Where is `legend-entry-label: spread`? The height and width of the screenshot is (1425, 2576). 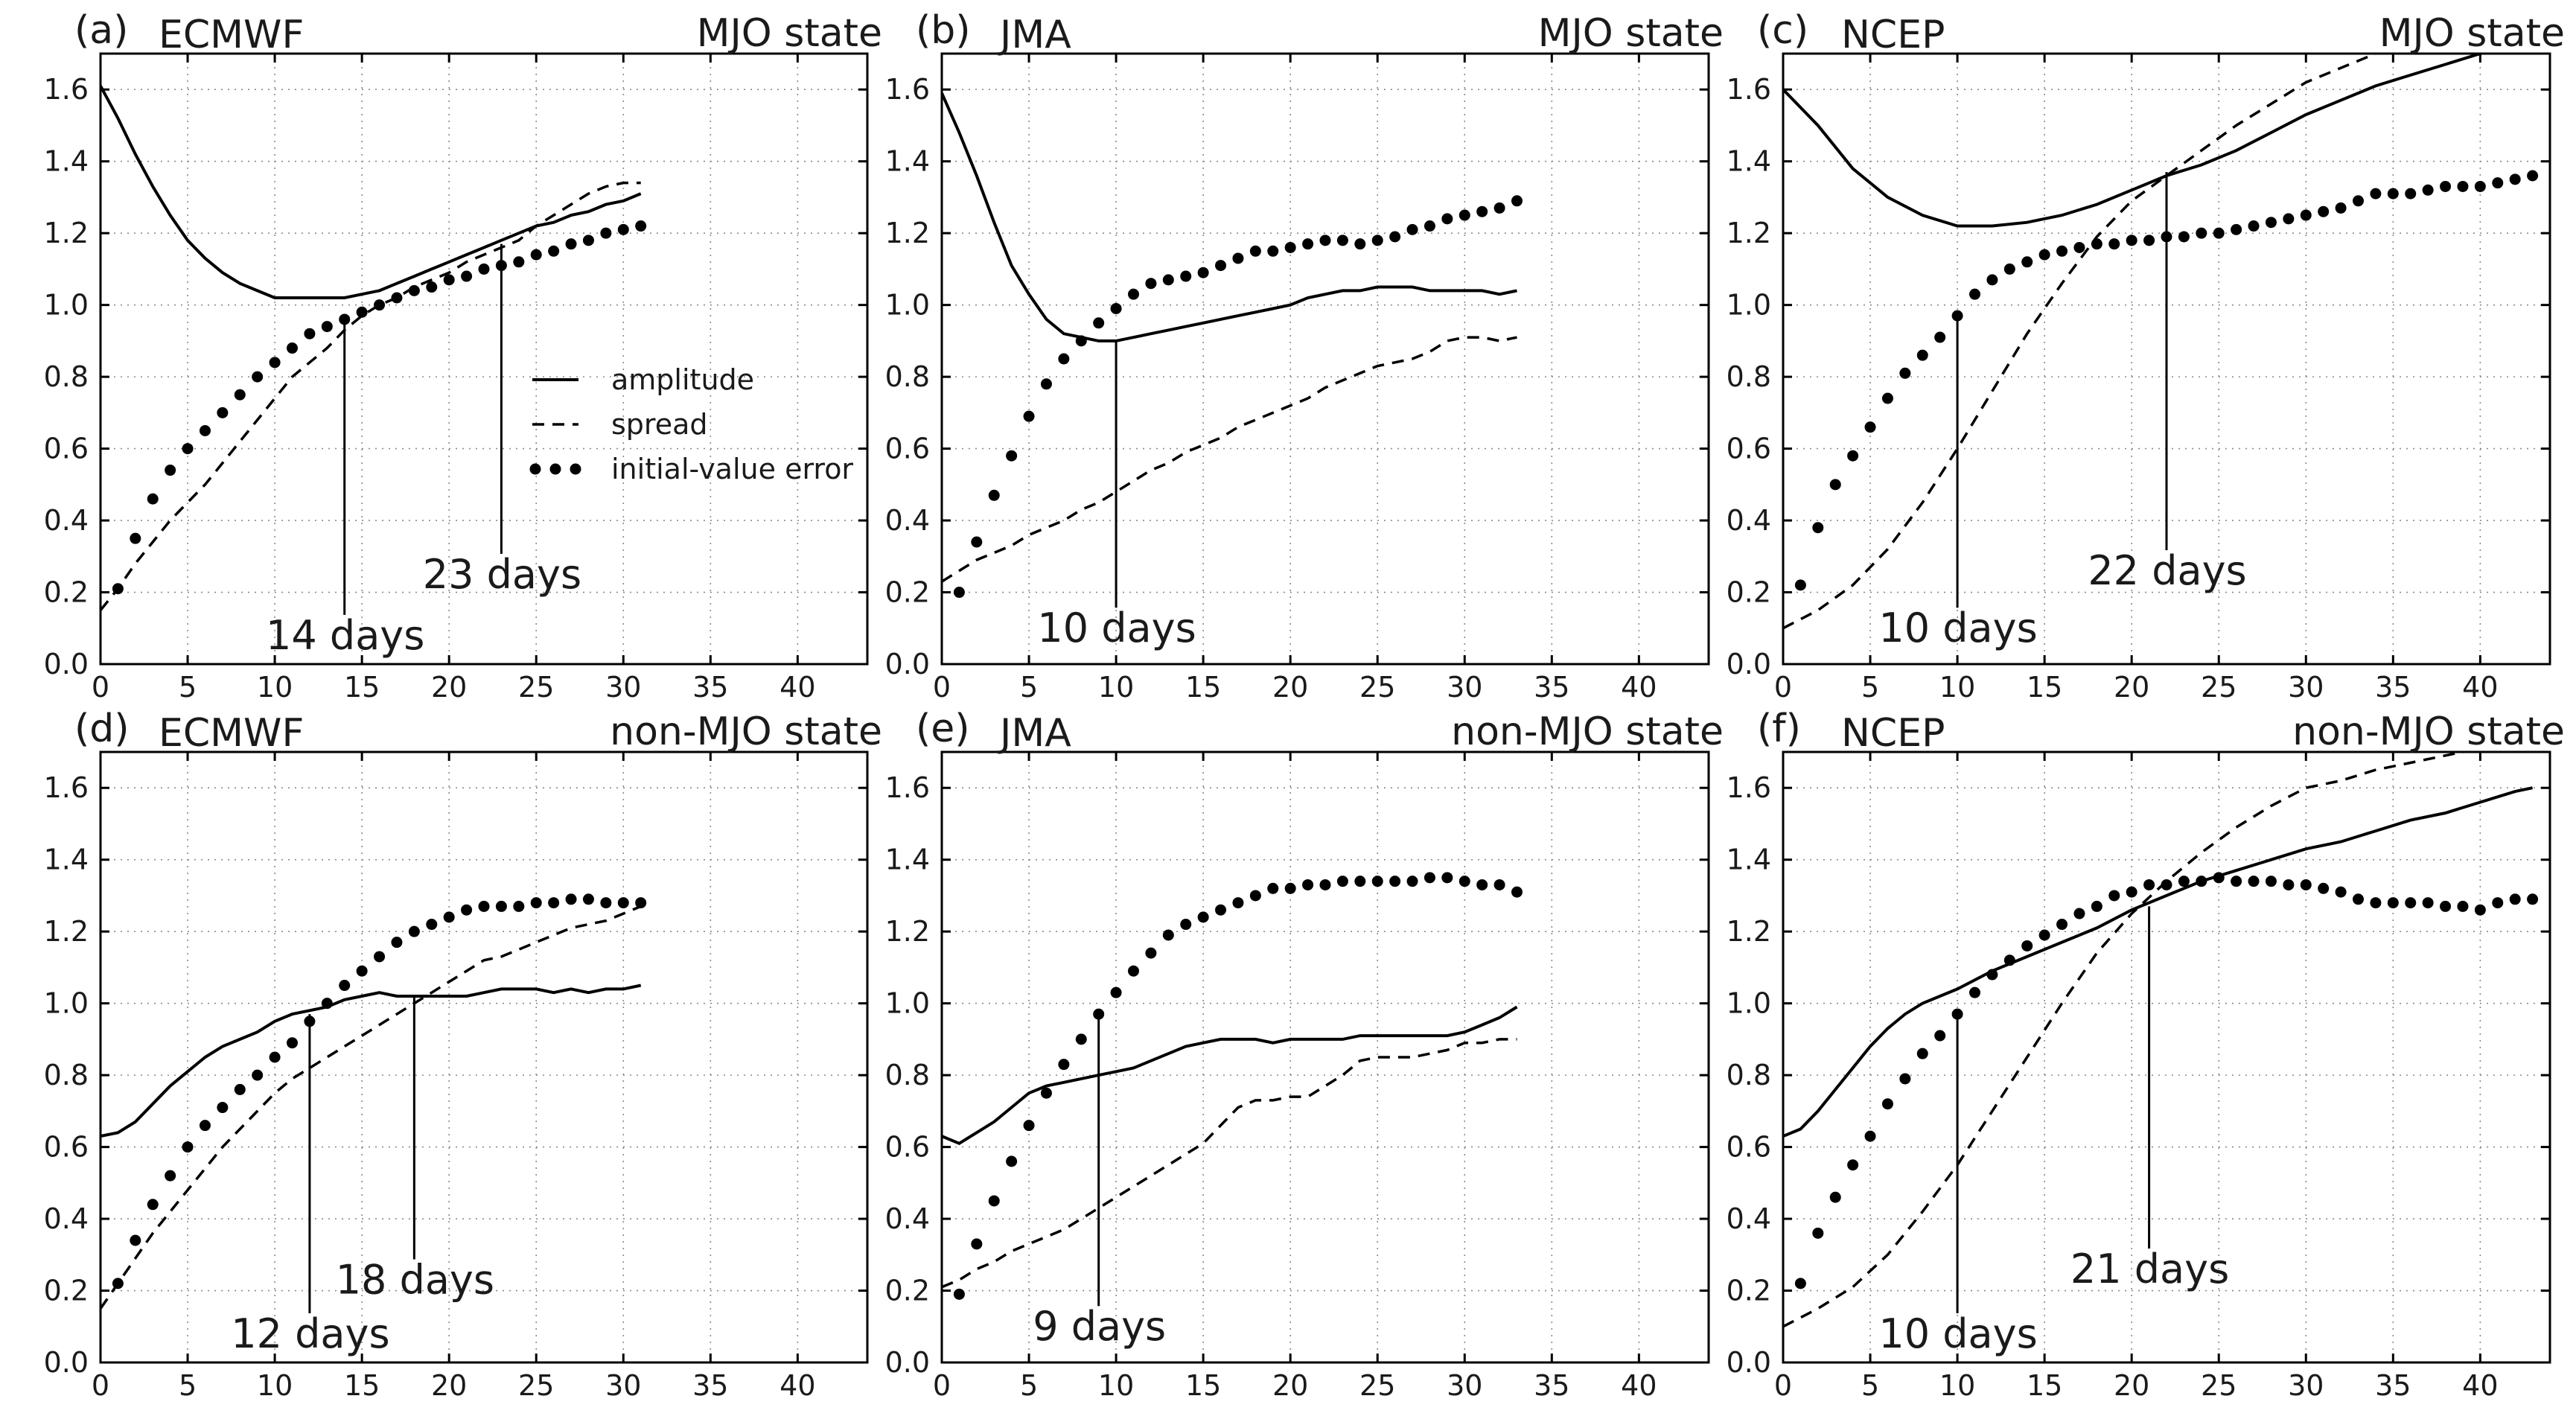
legend-entry-label: spread is located at coordinates (659, 425).